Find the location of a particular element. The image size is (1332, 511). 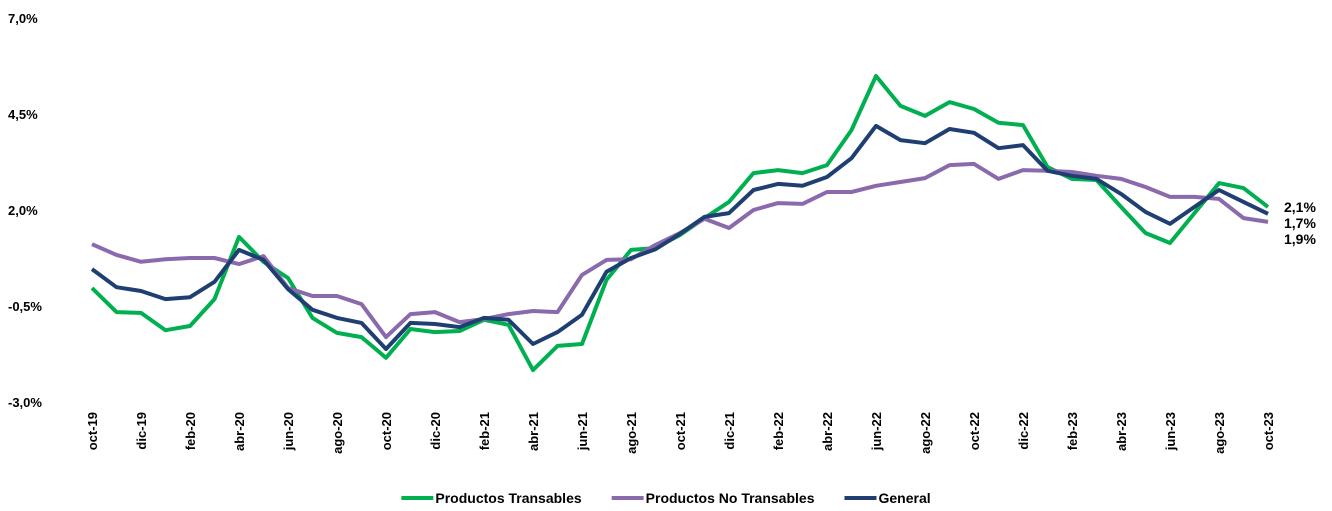

value-label: 1,7% is located at coordinates (1300, 223).